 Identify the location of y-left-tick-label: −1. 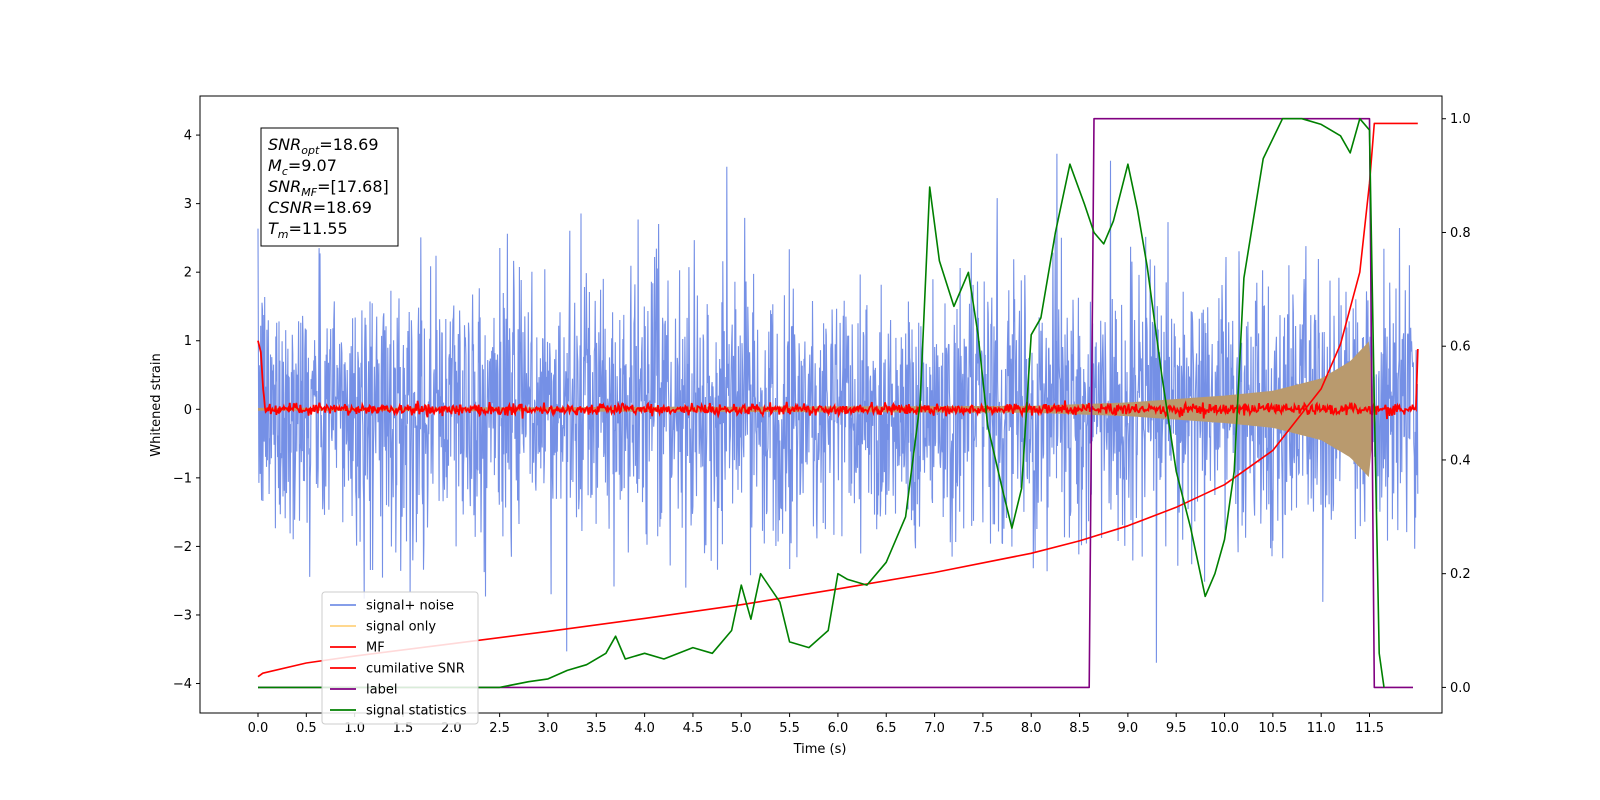
(182, 478).